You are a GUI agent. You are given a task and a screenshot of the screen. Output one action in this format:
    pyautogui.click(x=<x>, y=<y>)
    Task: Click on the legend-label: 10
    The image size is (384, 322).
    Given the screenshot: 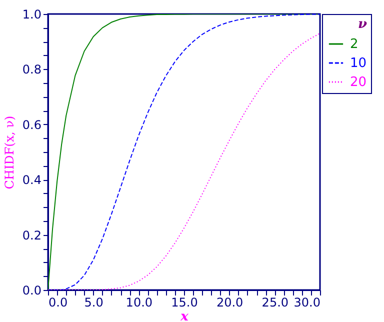 What is the action you would take?
    pyautogui.click(x=358, y=63)
    